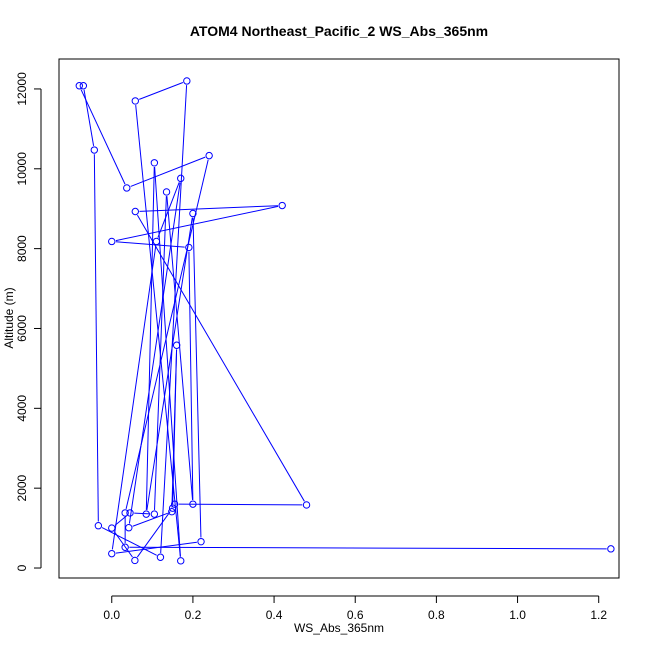 Image resolution: width=650 pixels, height=650 pixels. I want to click on x-axis-label: WS_Abs_365nm, so click(339, 628).